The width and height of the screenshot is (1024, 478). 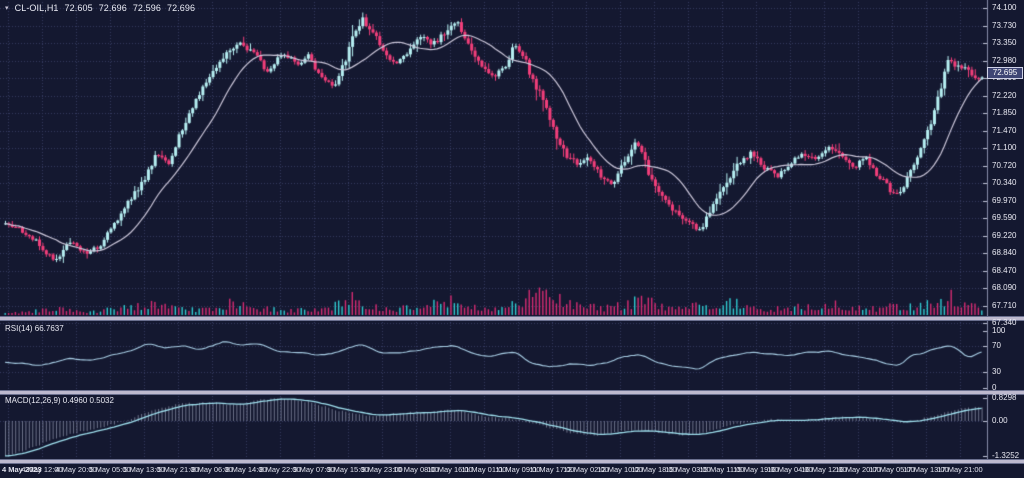 I want to click on symbol-menu-icon: ▾, so click(x=7, y=8).